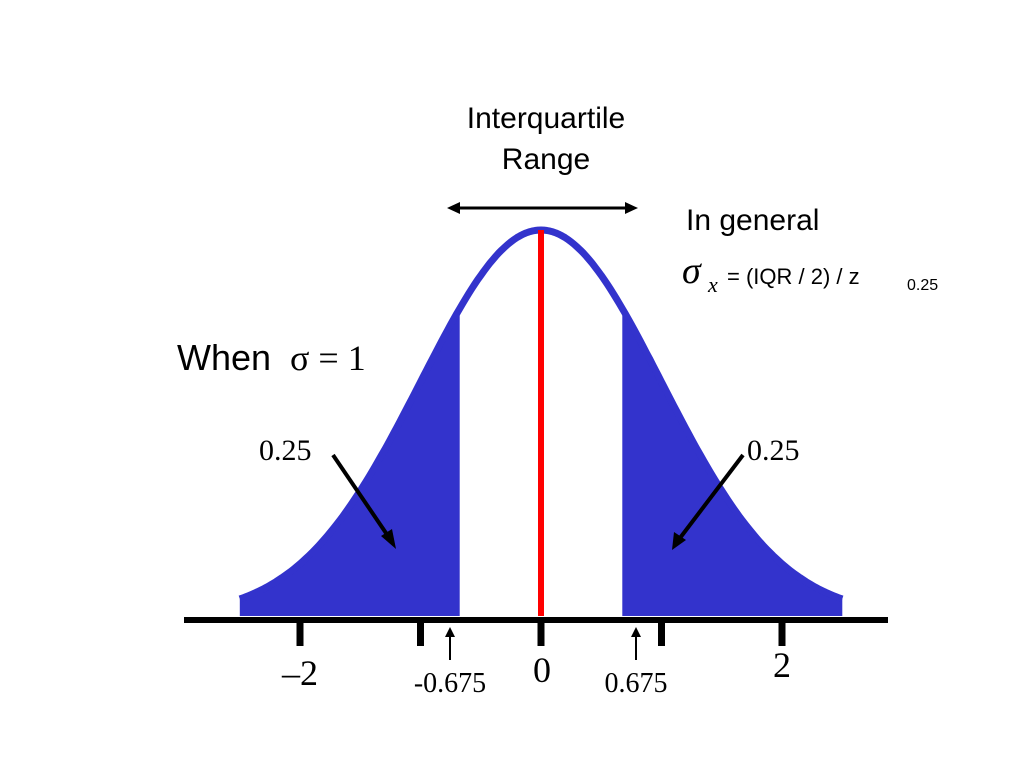  What do you see at coordinates (546, 118) in the screenshot?
I see `iqr-title-line1: Interquartile` at bounding box center [546, 118].